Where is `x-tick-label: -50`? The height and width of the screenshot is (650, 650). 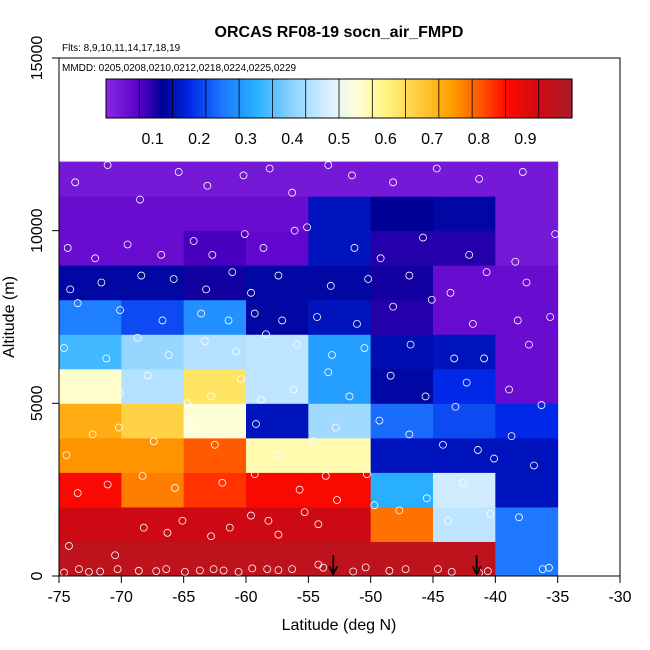
x-tick-label: -50 is located at coordinates (370, 597).